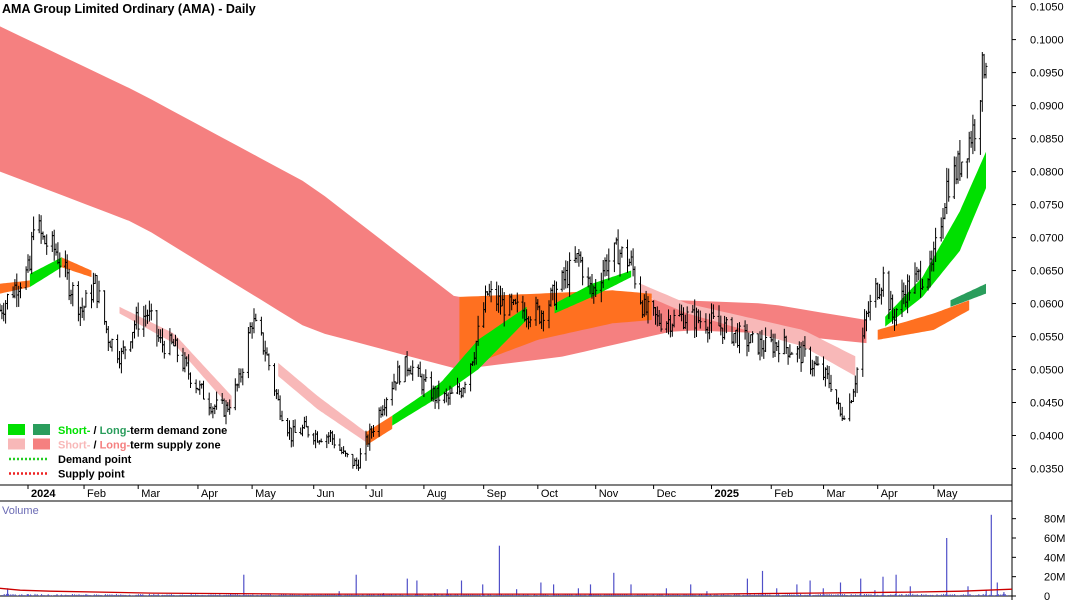  What do you see at coordinates (178, 431) in the screenshot?
I see `legend-label-rest: term demand zone` at bounding box center [178, 431].